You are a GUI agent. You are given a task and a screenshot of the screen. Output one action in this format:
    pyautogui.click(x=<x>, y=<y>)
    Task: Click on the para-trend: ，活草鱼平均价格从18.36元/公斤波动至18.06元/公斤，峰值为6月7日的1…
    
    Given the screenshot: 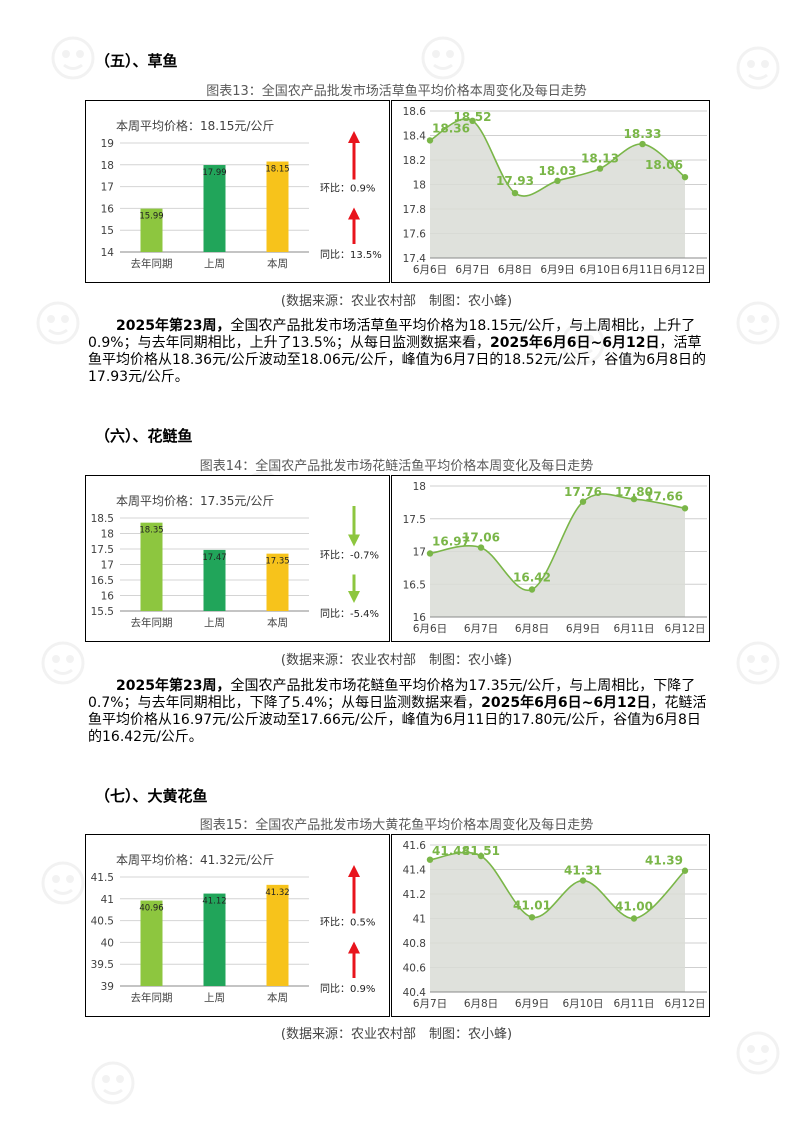 What is the action you would take?
    pyautogui.click(x=397, y=360)
    